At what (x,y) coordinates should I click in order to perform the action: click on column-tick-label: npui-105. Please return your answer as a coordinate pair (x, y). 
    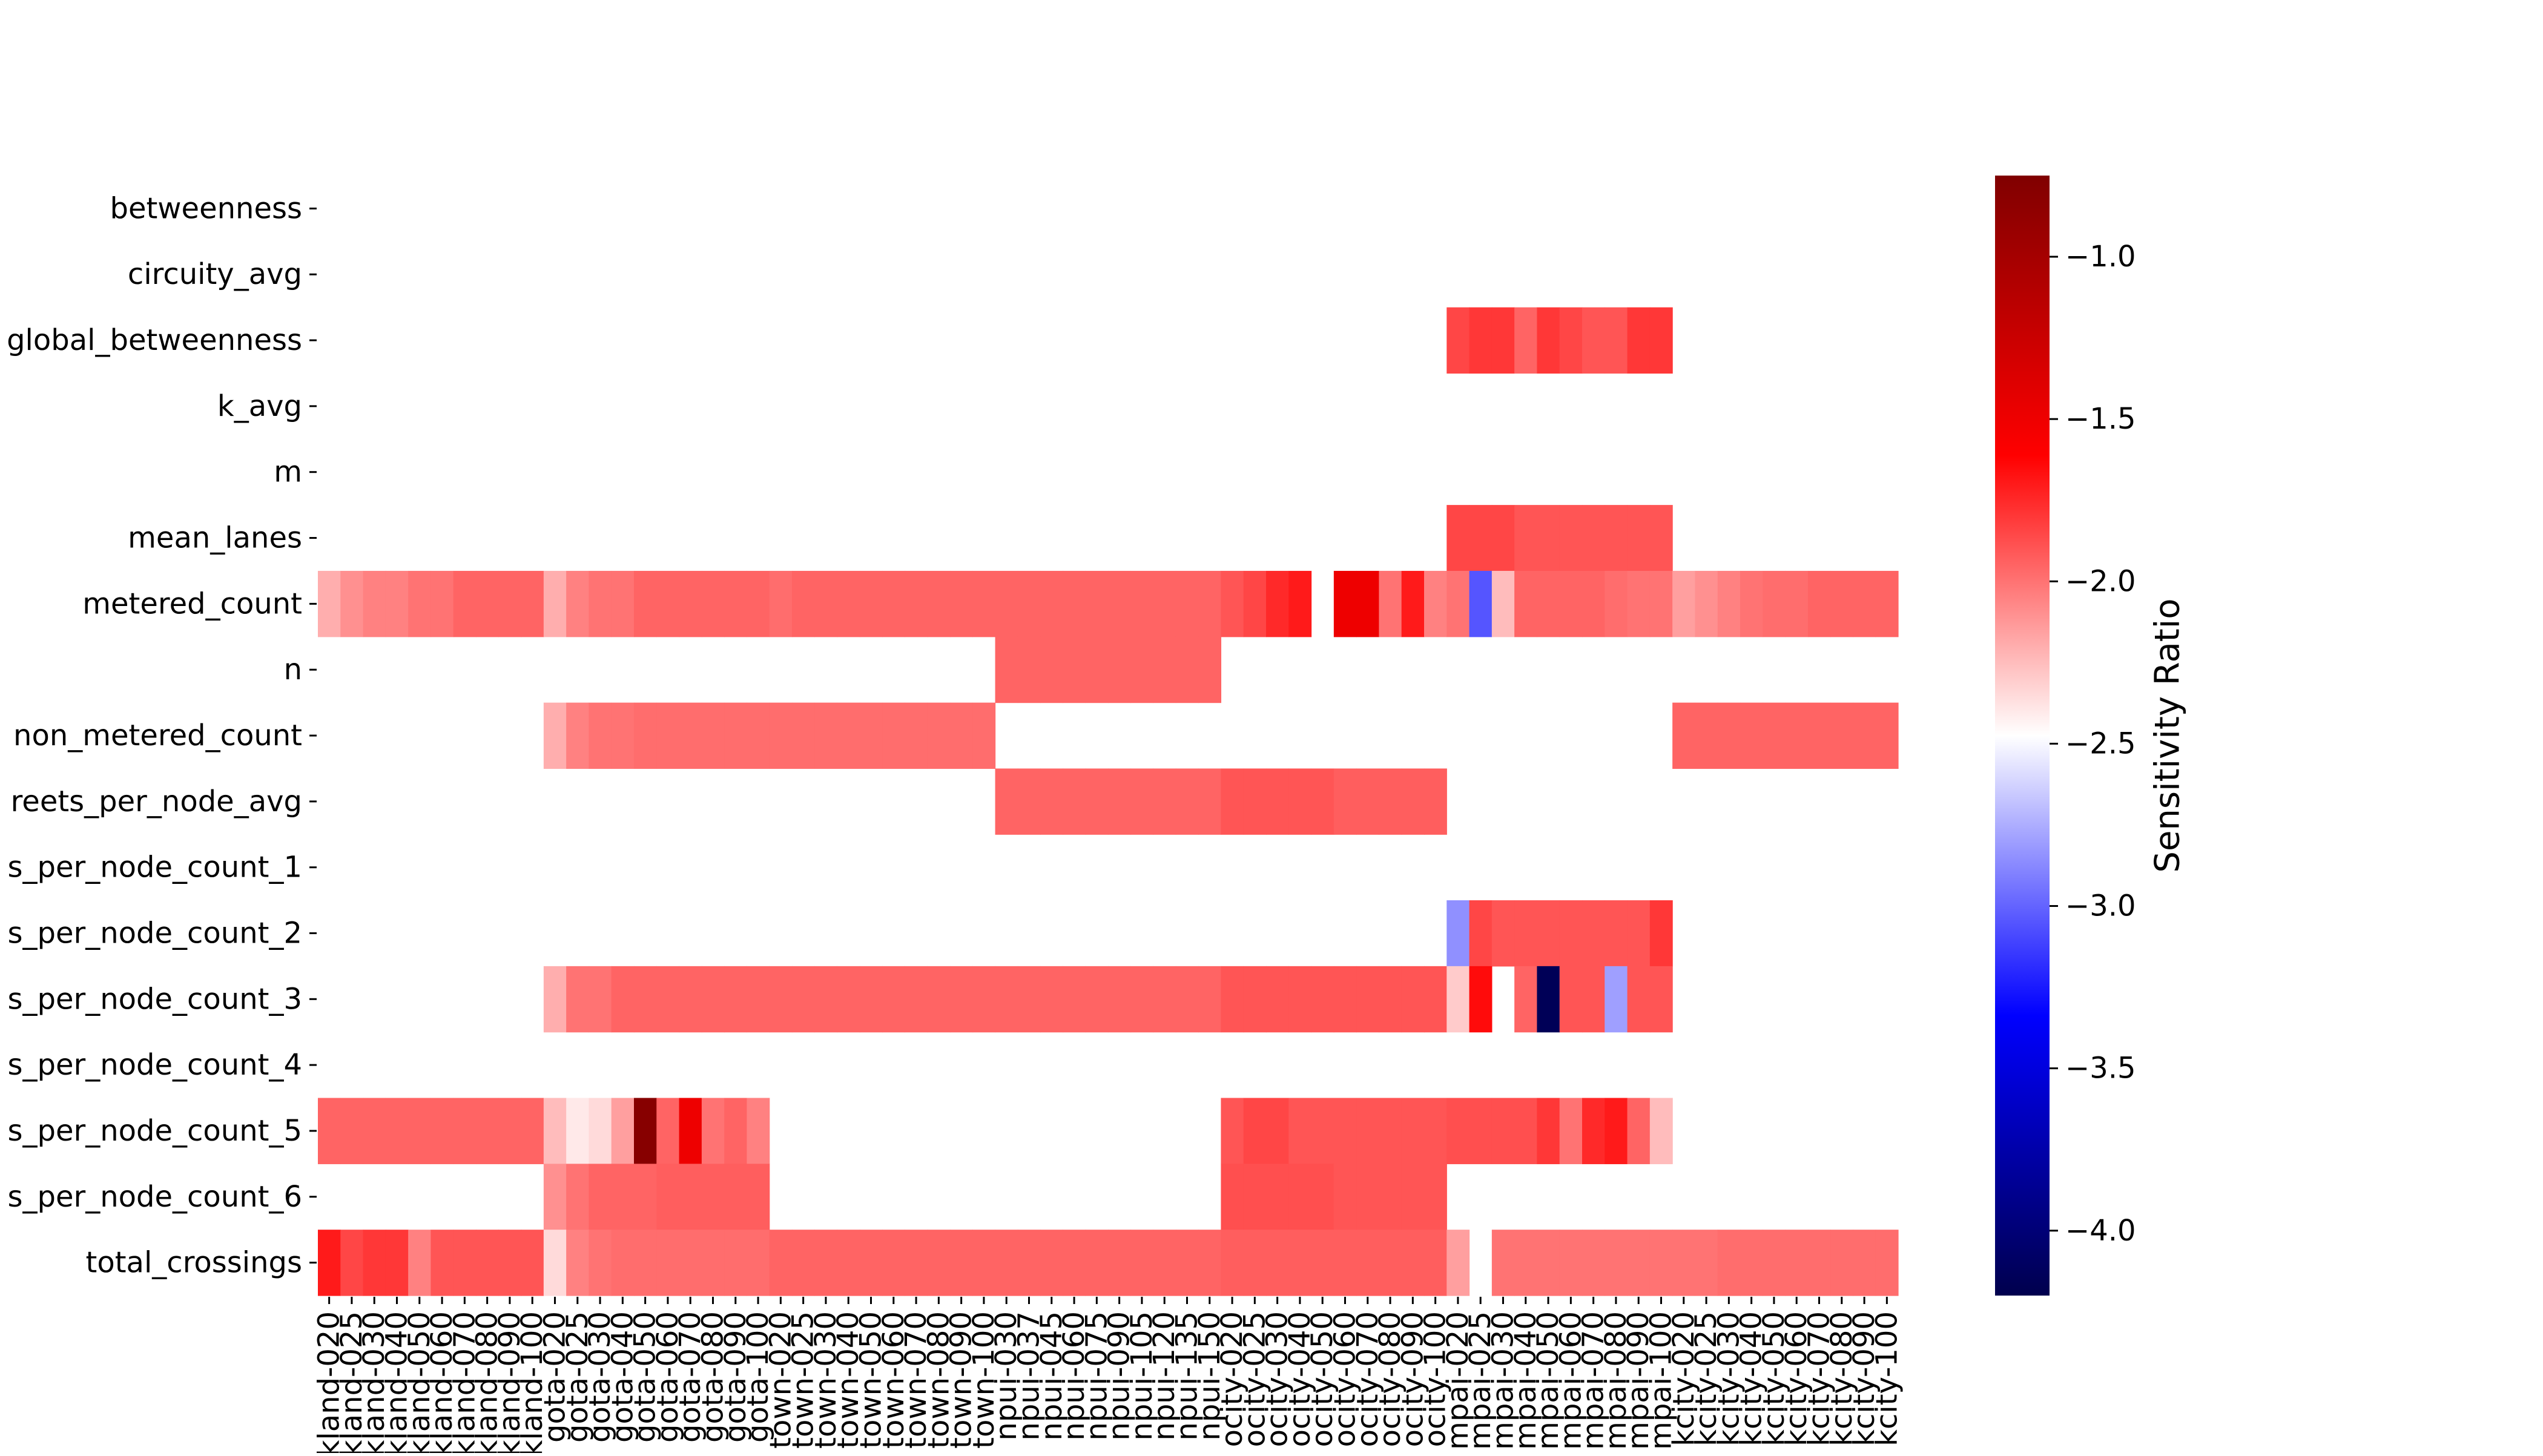
    Looking at the image, I should click on (1142, 1376).